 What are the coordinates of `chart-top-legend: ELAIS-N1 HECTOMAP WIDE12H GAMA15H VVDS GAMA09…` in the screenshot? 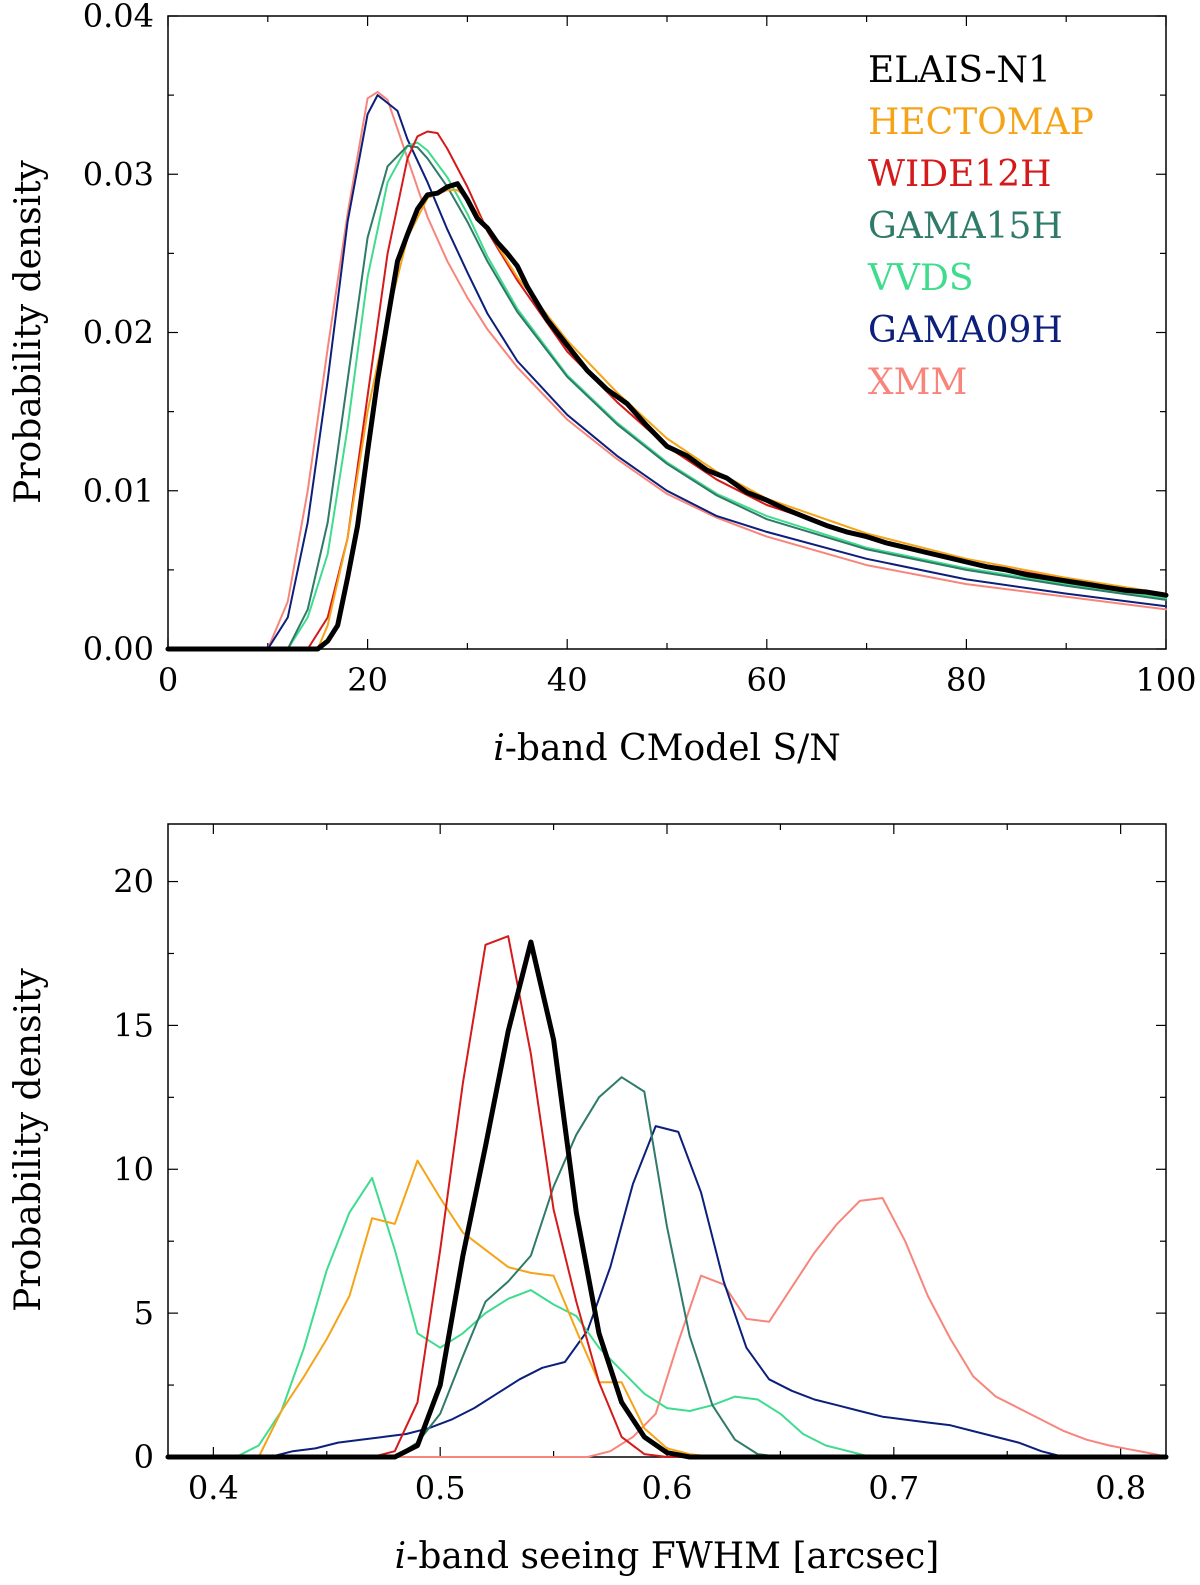 It's located at (980, 226).